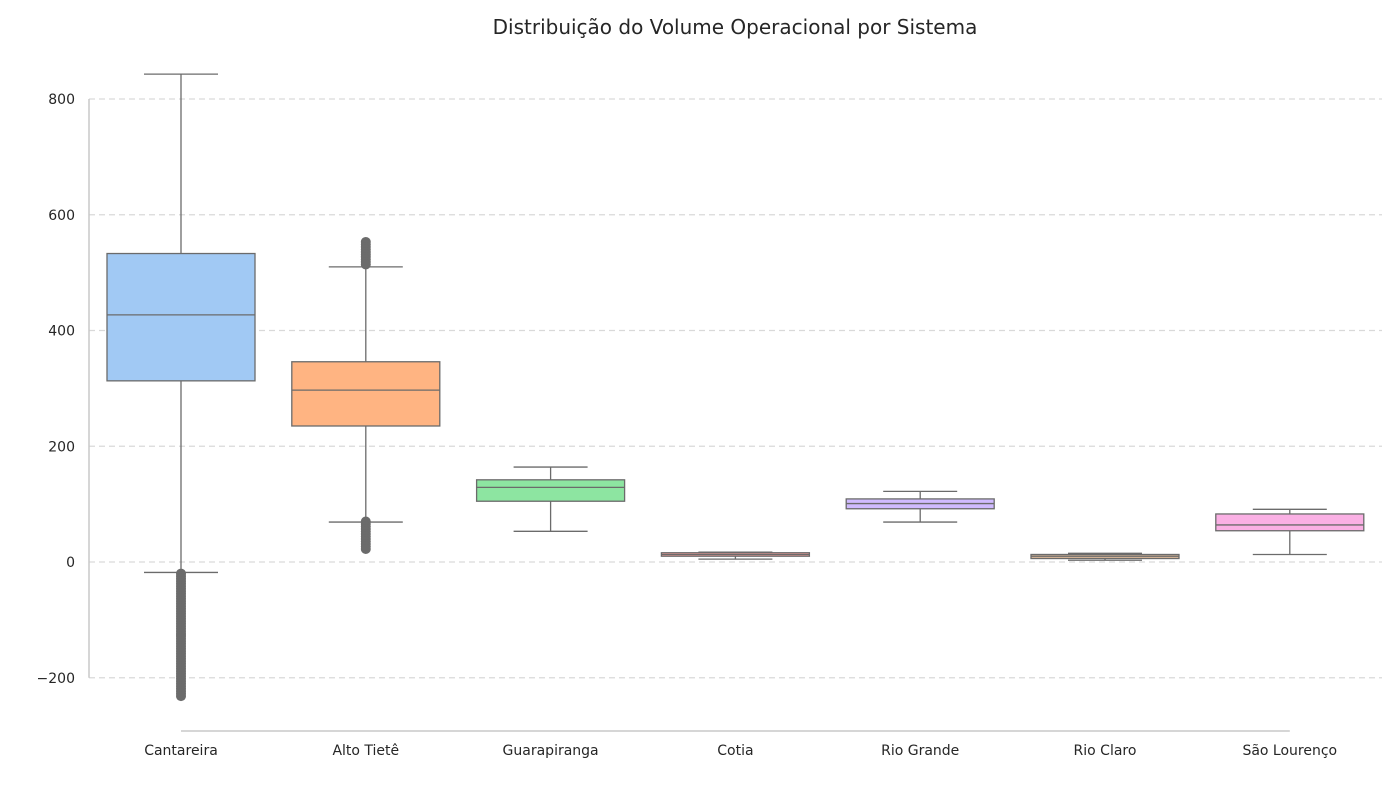  I want to click on x-tick-label: São Lourenço, so click(1289, 751).